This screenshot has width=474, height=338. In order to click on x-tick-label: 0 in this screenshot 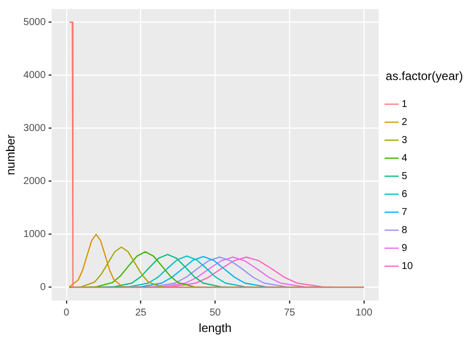, I will do `click(67, 312)`.